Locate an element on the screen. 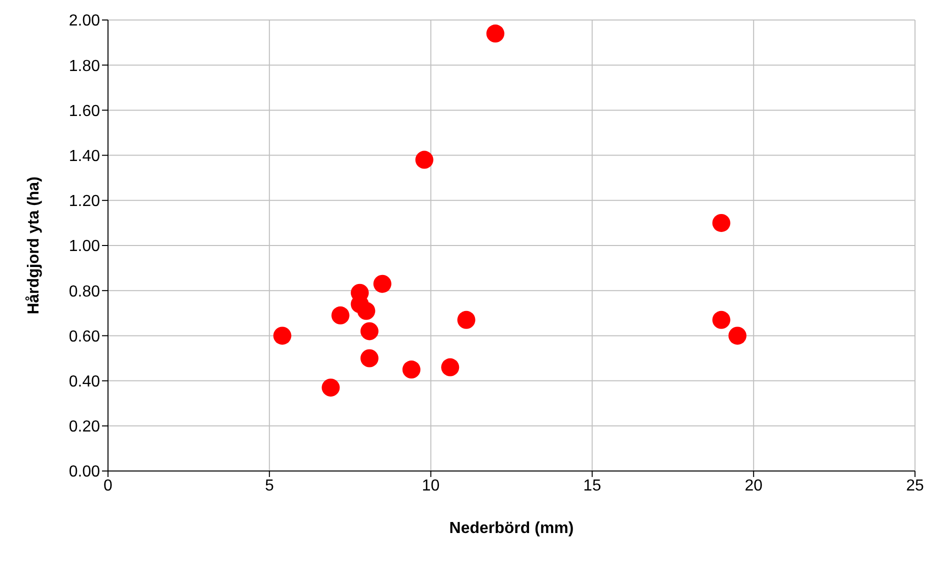 The height and width of the screenshot is (569, 941). y-tick-label: 0.60 is located at coordinates (84, 337).